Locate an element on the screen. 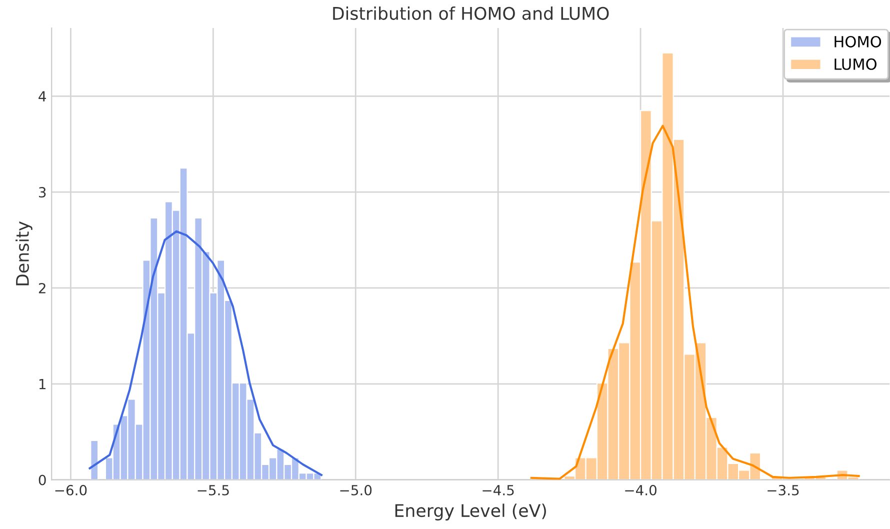 The image size is (890, 529). chart-title: Distribution of HOMO and LUMO is located at coordinates (471, 13).